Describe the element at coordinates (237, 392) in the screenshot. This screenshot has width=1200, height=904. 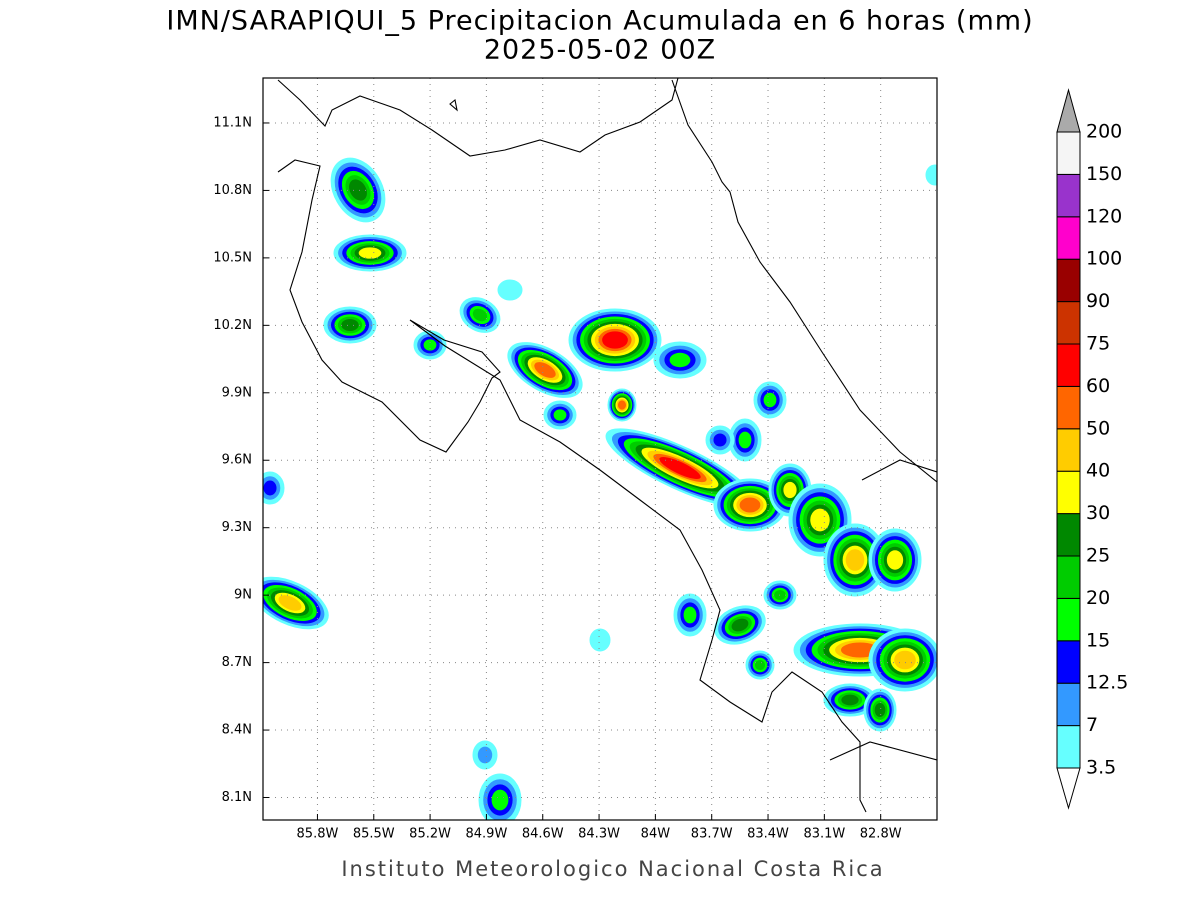
I see `y-tick-label: 9.9N` at that location.